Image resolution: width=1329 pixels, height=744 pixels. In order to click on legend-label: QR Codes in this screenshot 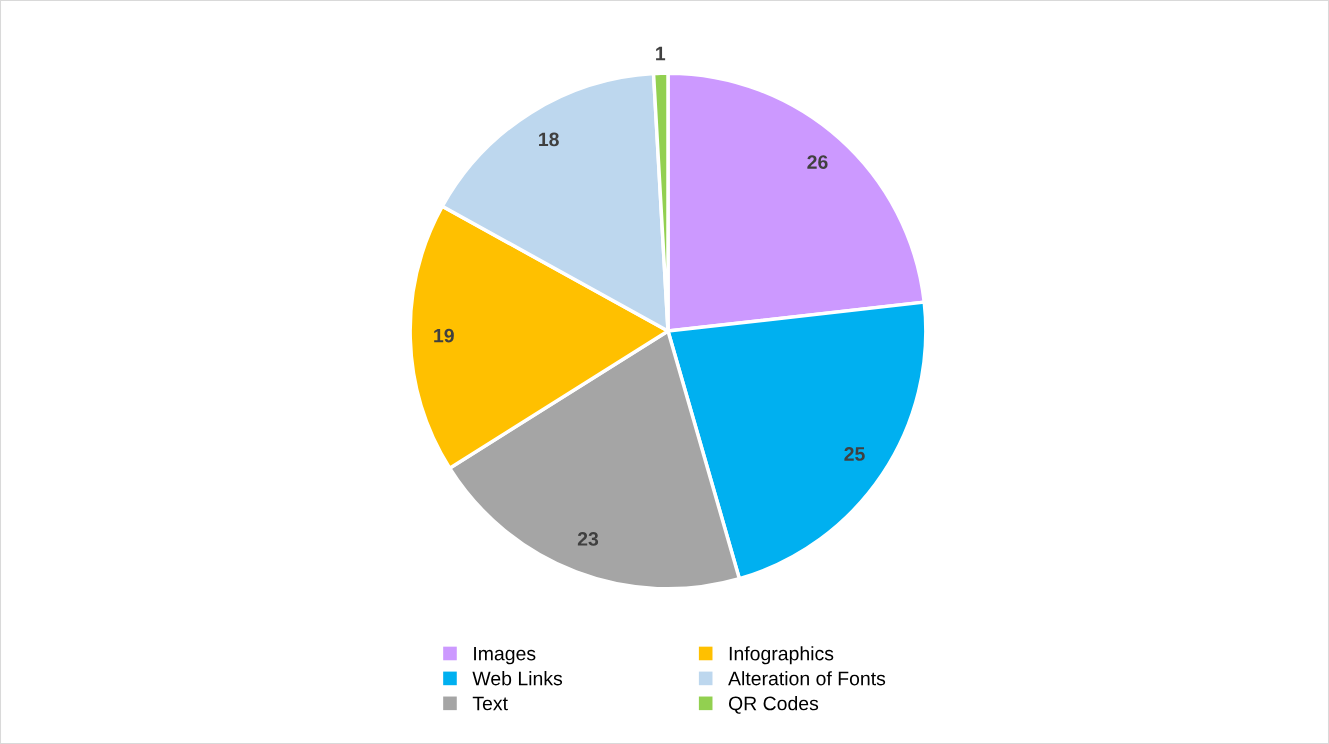, I will do `click(773, 705)`.